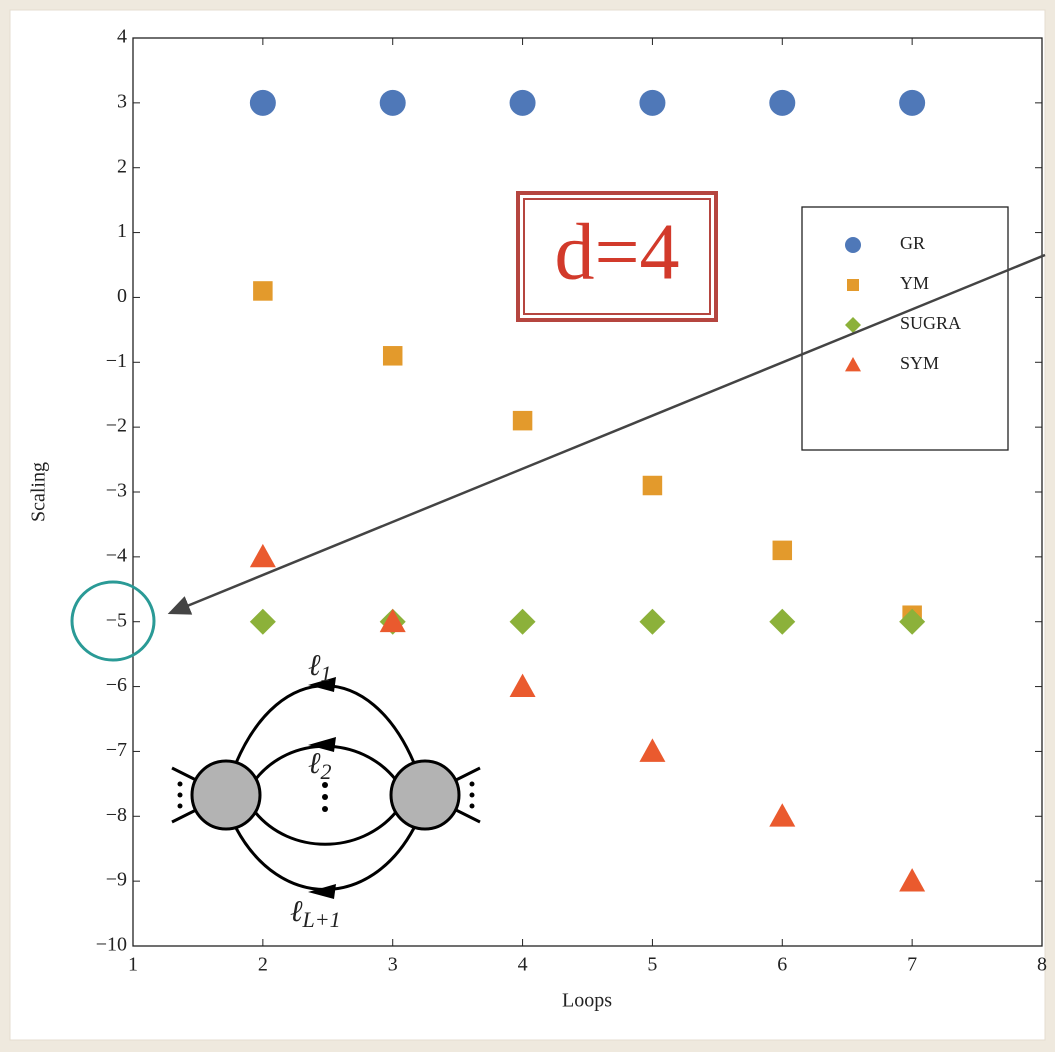  What do you see at coordinates (111, 945) in the screenshot?
I see `y-tick-label: −10` at bounding box center [111, 945].